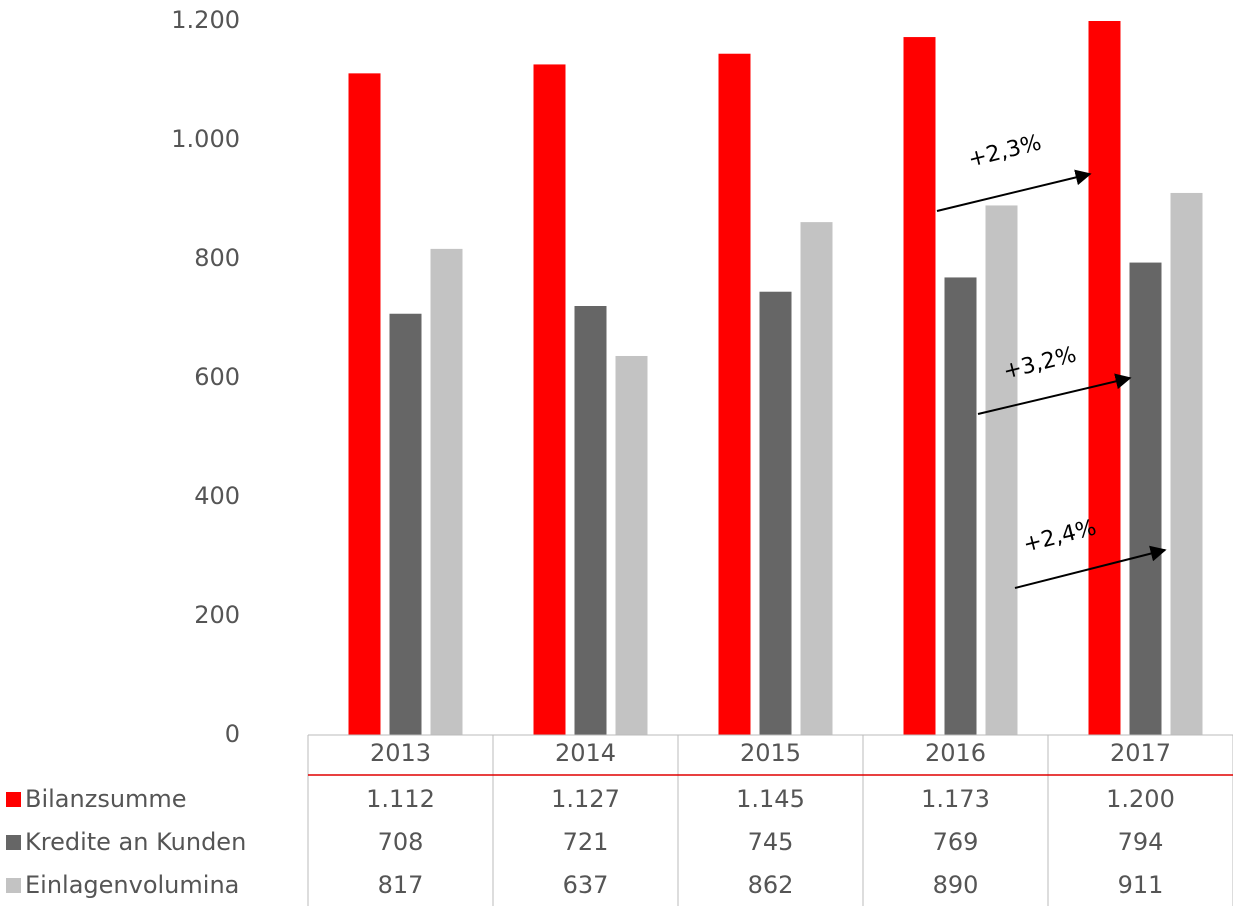 The height and width of the screenshot is (906, 1233). I want to click on table-value: 1.200, so click(1140, 799).